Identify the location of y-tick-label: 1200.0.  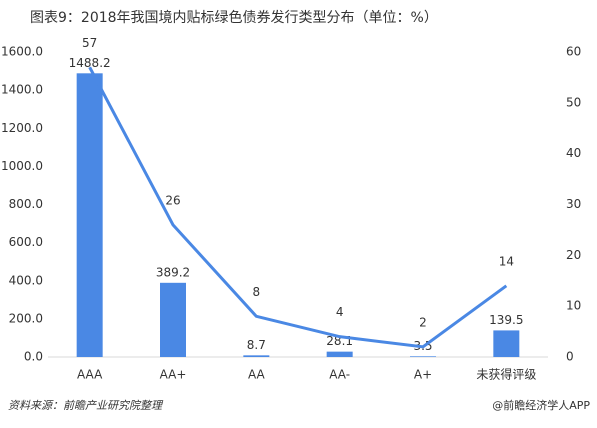
(22, 128).